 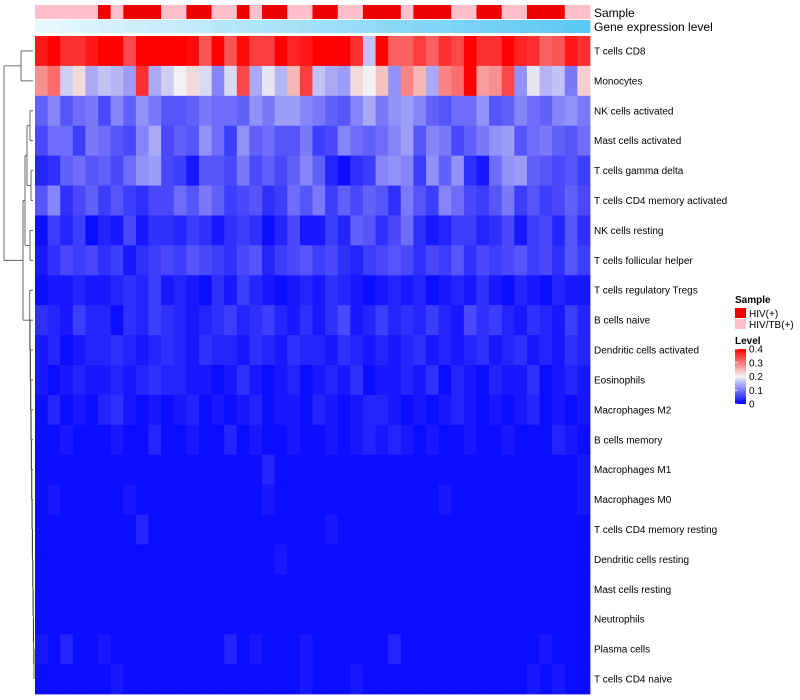 I want to click on legend-tick-label: 0, so click(x=752, y=405).